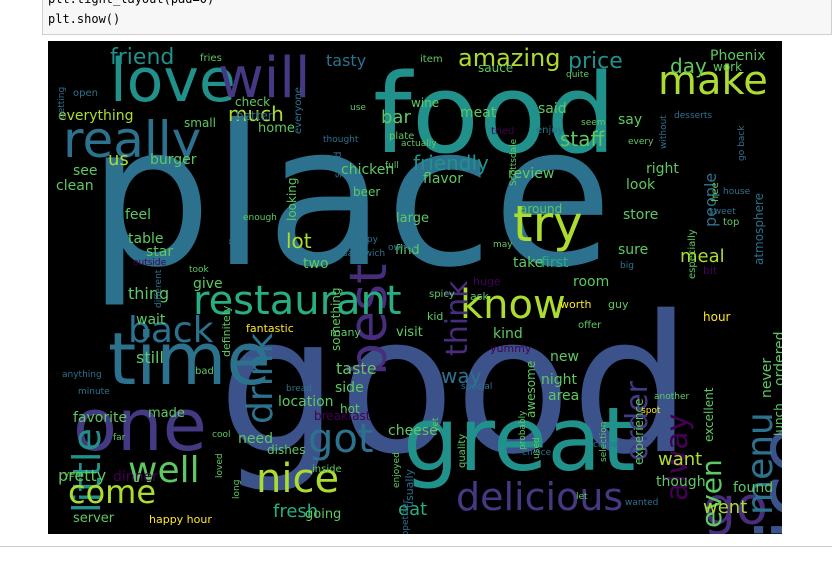 The image size is (832, 567). What do you see at coordinates (297, 301) in the screenshot?
I see `word-restaurant: restaurant` at bounding box center [297, 301].